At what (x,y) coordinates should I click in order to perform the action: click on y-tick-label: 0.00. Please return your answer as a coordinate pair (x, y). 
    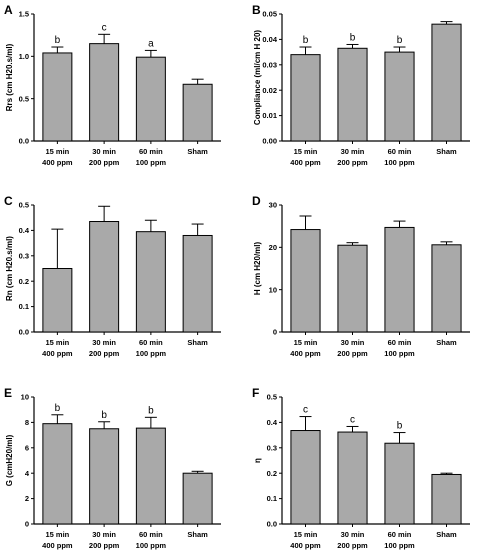
    Looking at the image, I should click on (269, 141).